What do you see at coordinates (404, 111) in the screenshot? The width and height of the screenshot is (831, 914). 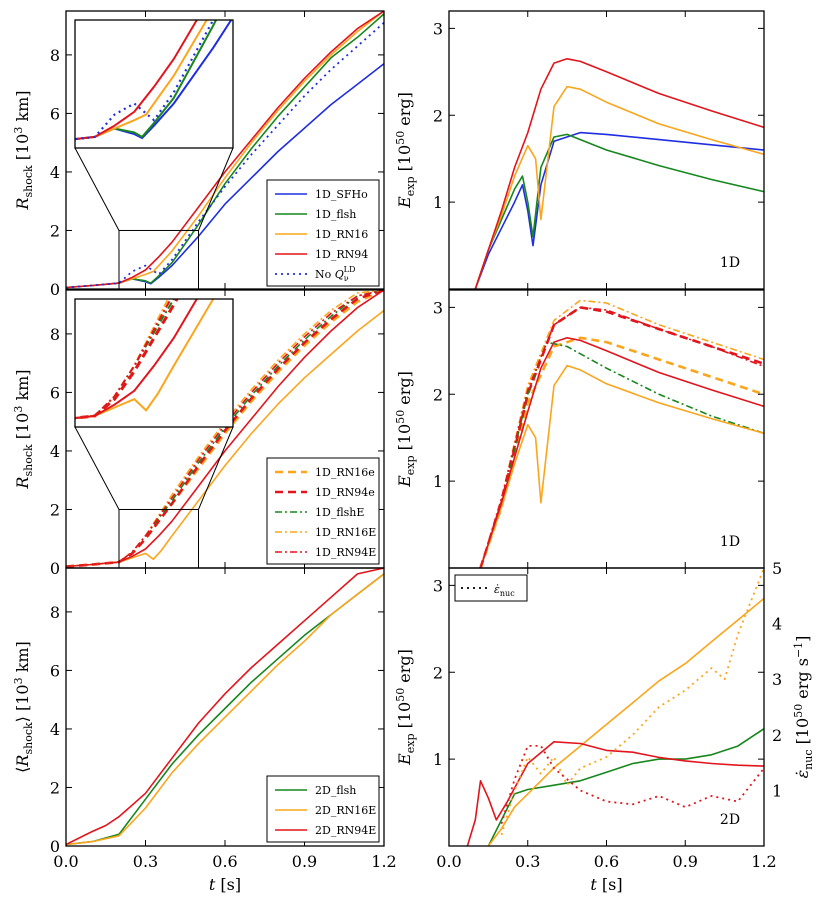 I see `unit: erg]` at bounding box center [404, 111].